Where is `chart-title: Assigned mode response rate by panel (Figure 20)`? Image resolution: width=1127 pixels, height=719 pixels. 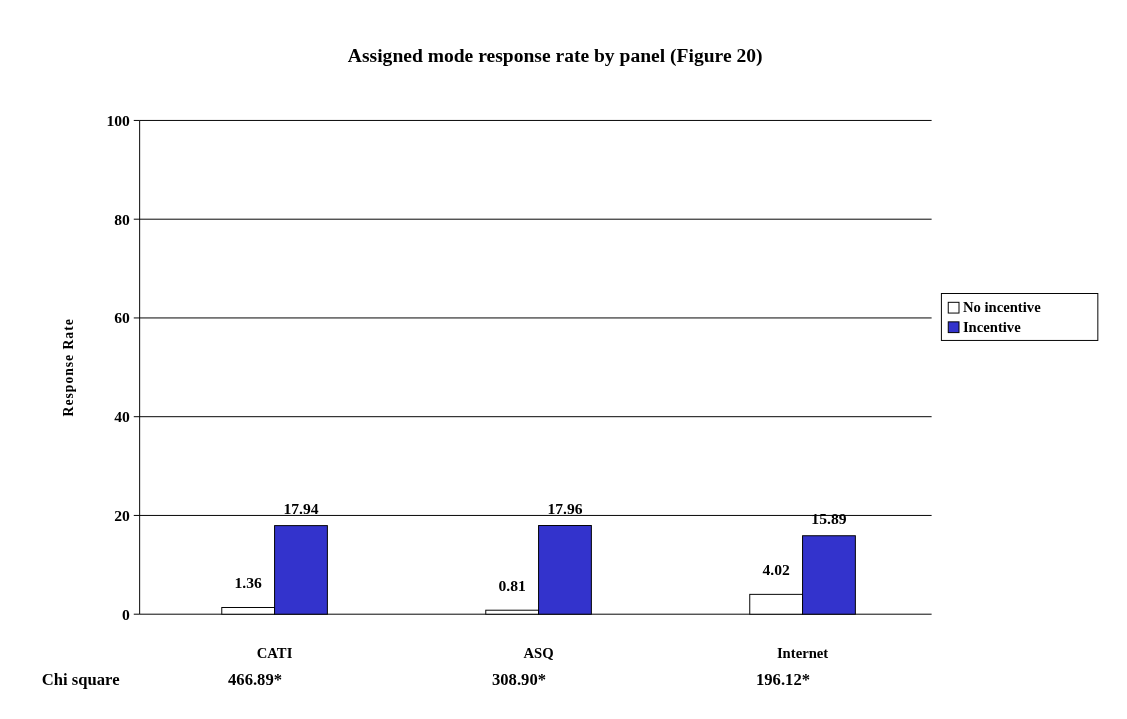
chart-title: Assigned mode response rate by panel (Figure 20) is located at coordinates (555, 55).